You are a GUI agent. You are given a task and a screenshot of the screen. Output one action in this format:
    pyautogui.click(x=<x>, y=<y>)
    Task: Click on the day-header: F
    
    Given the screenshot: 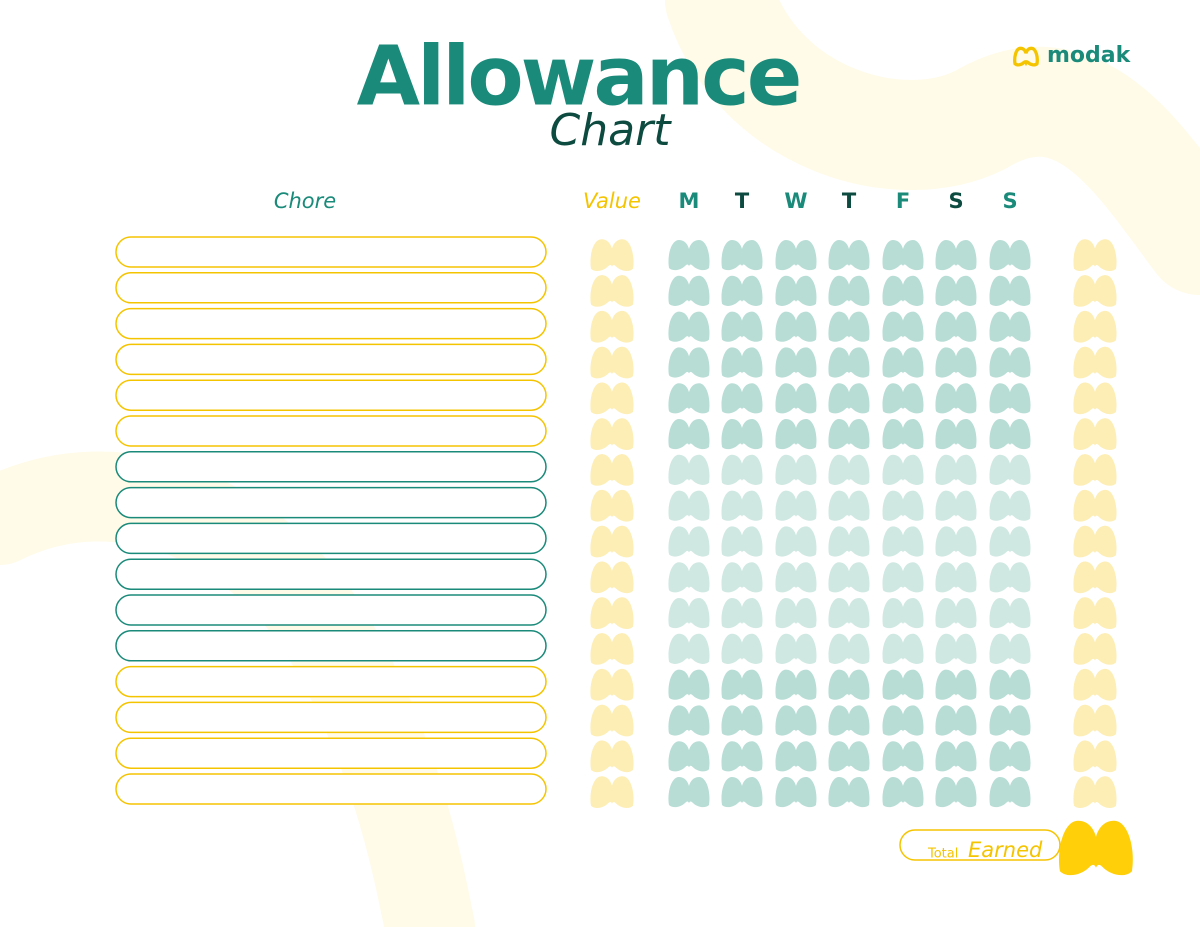 What is the action you would take?
    pyautogui.click(x=903, y=201)
    